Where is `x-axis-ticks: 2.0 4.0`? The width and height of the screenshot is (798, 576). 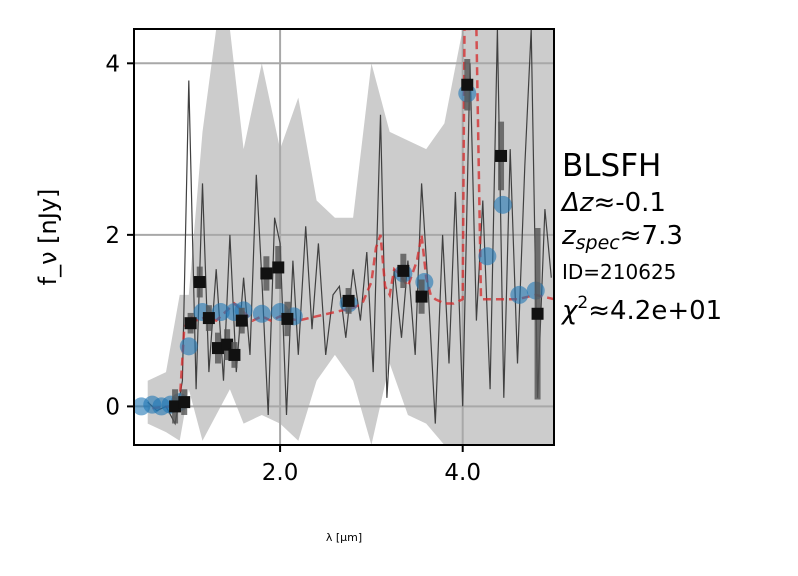
x-axis-ticks: 2.0 4.0 is located at coordinates (371, 465).